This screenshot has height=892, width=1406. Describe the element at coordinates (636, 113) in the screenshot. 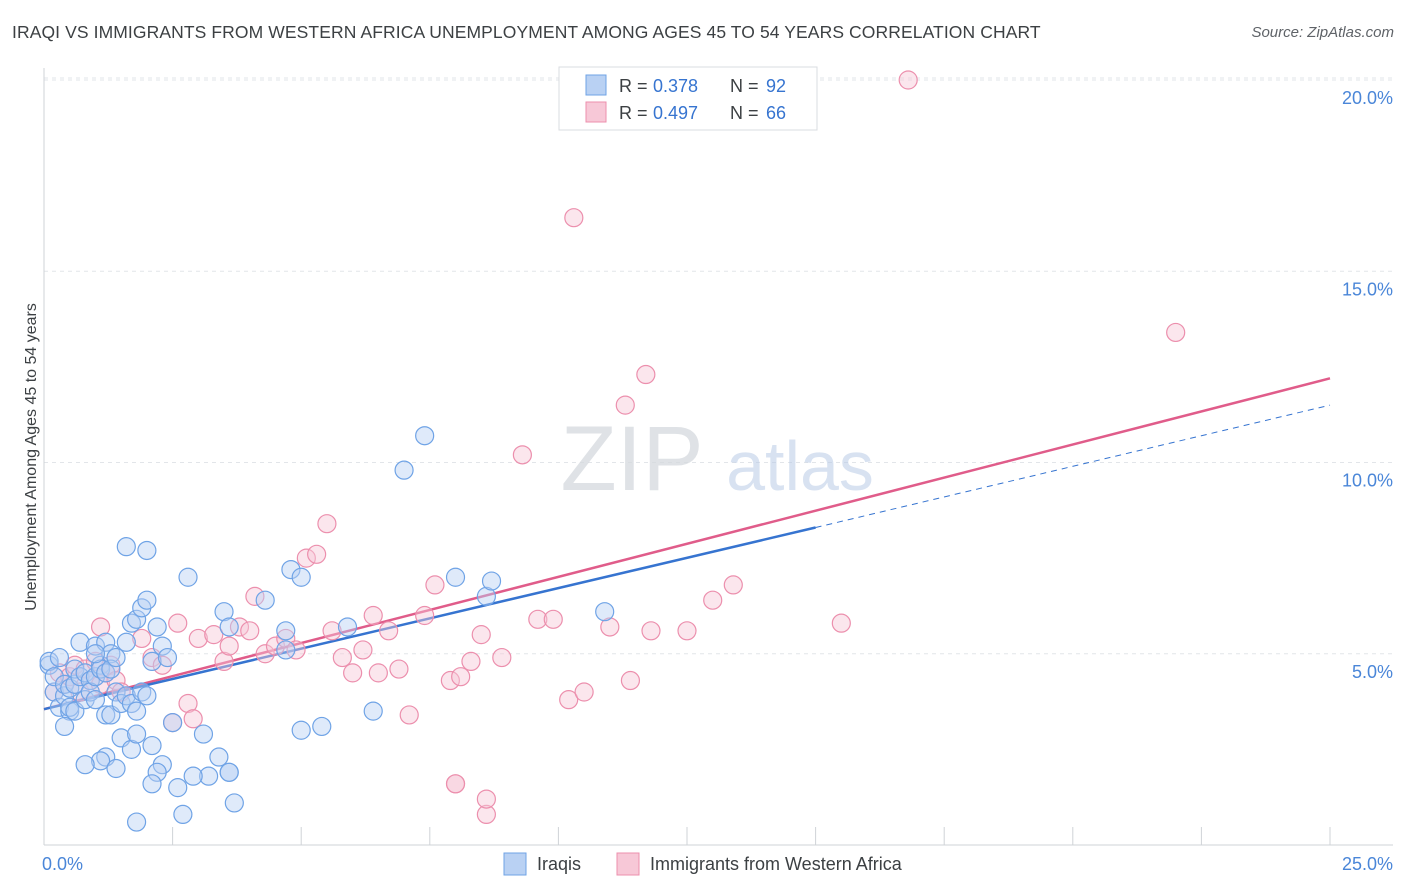

I see `stats-legend-r-label-2: R =` at that location.